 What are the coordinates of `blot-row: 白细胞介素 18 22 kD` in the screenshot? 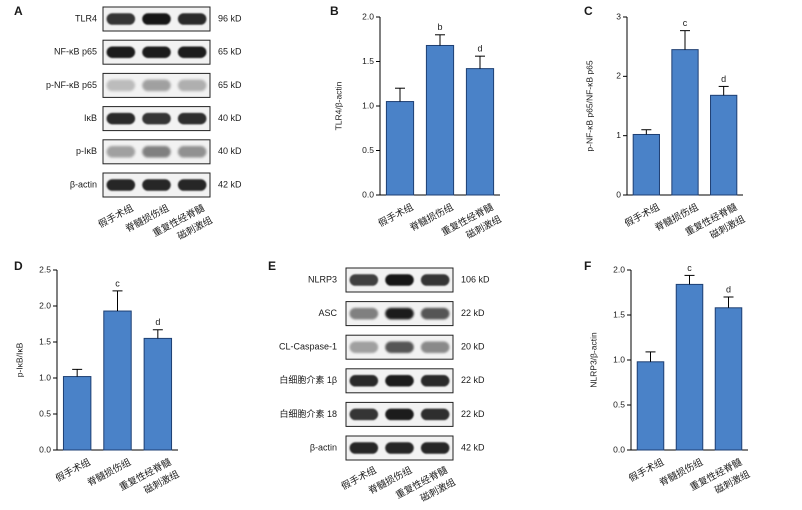 It's located at (382, 414).